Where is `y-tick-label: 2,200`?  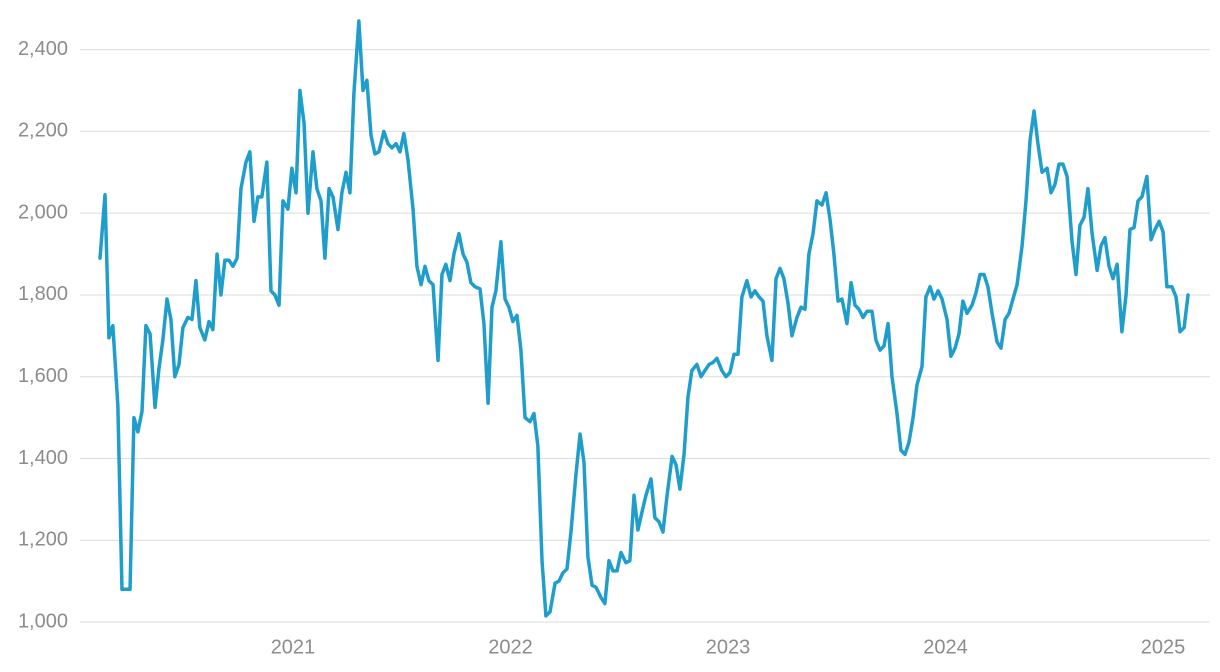 y-tick-label: 2,200 is located at coordinates (43, 131).